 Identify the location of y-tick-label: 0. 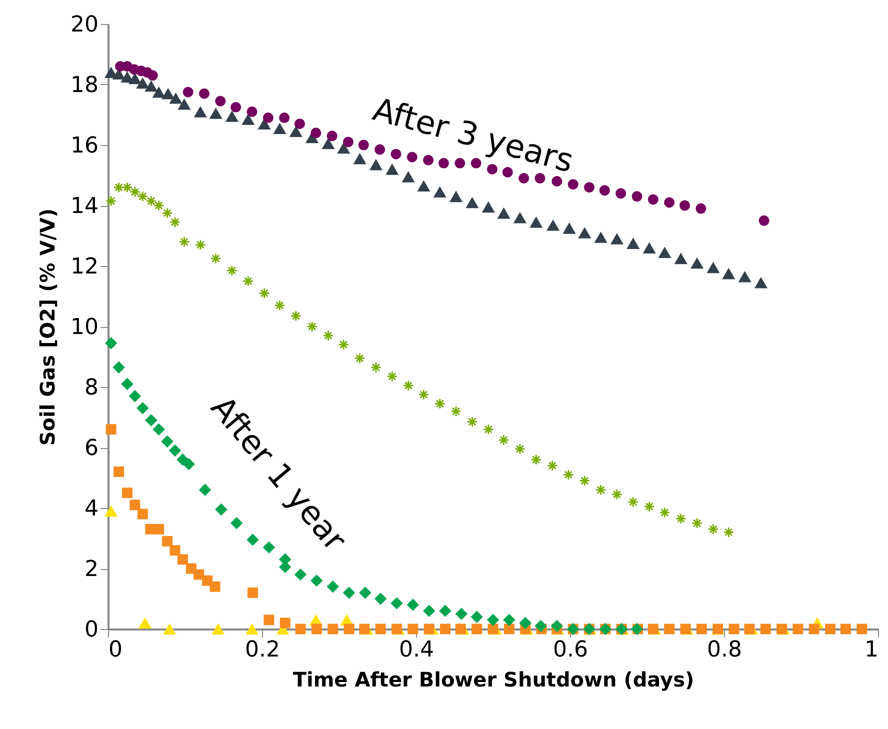
(91, 630).